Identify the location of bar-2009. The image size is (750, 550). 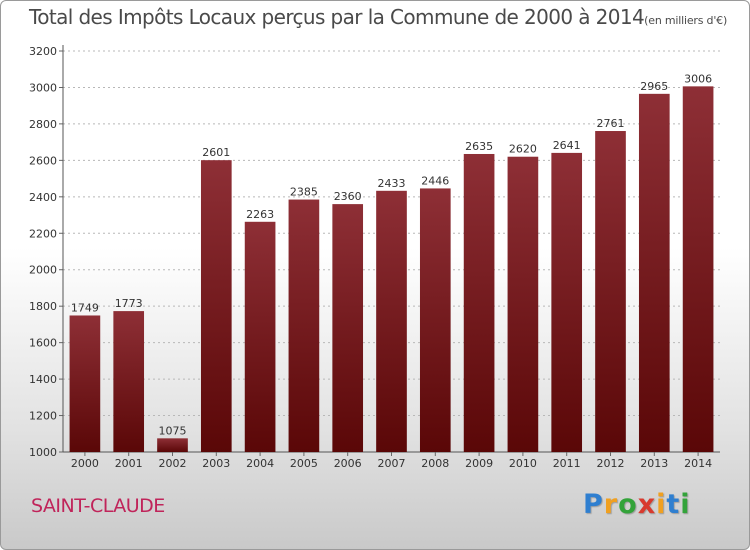
(479, 303).